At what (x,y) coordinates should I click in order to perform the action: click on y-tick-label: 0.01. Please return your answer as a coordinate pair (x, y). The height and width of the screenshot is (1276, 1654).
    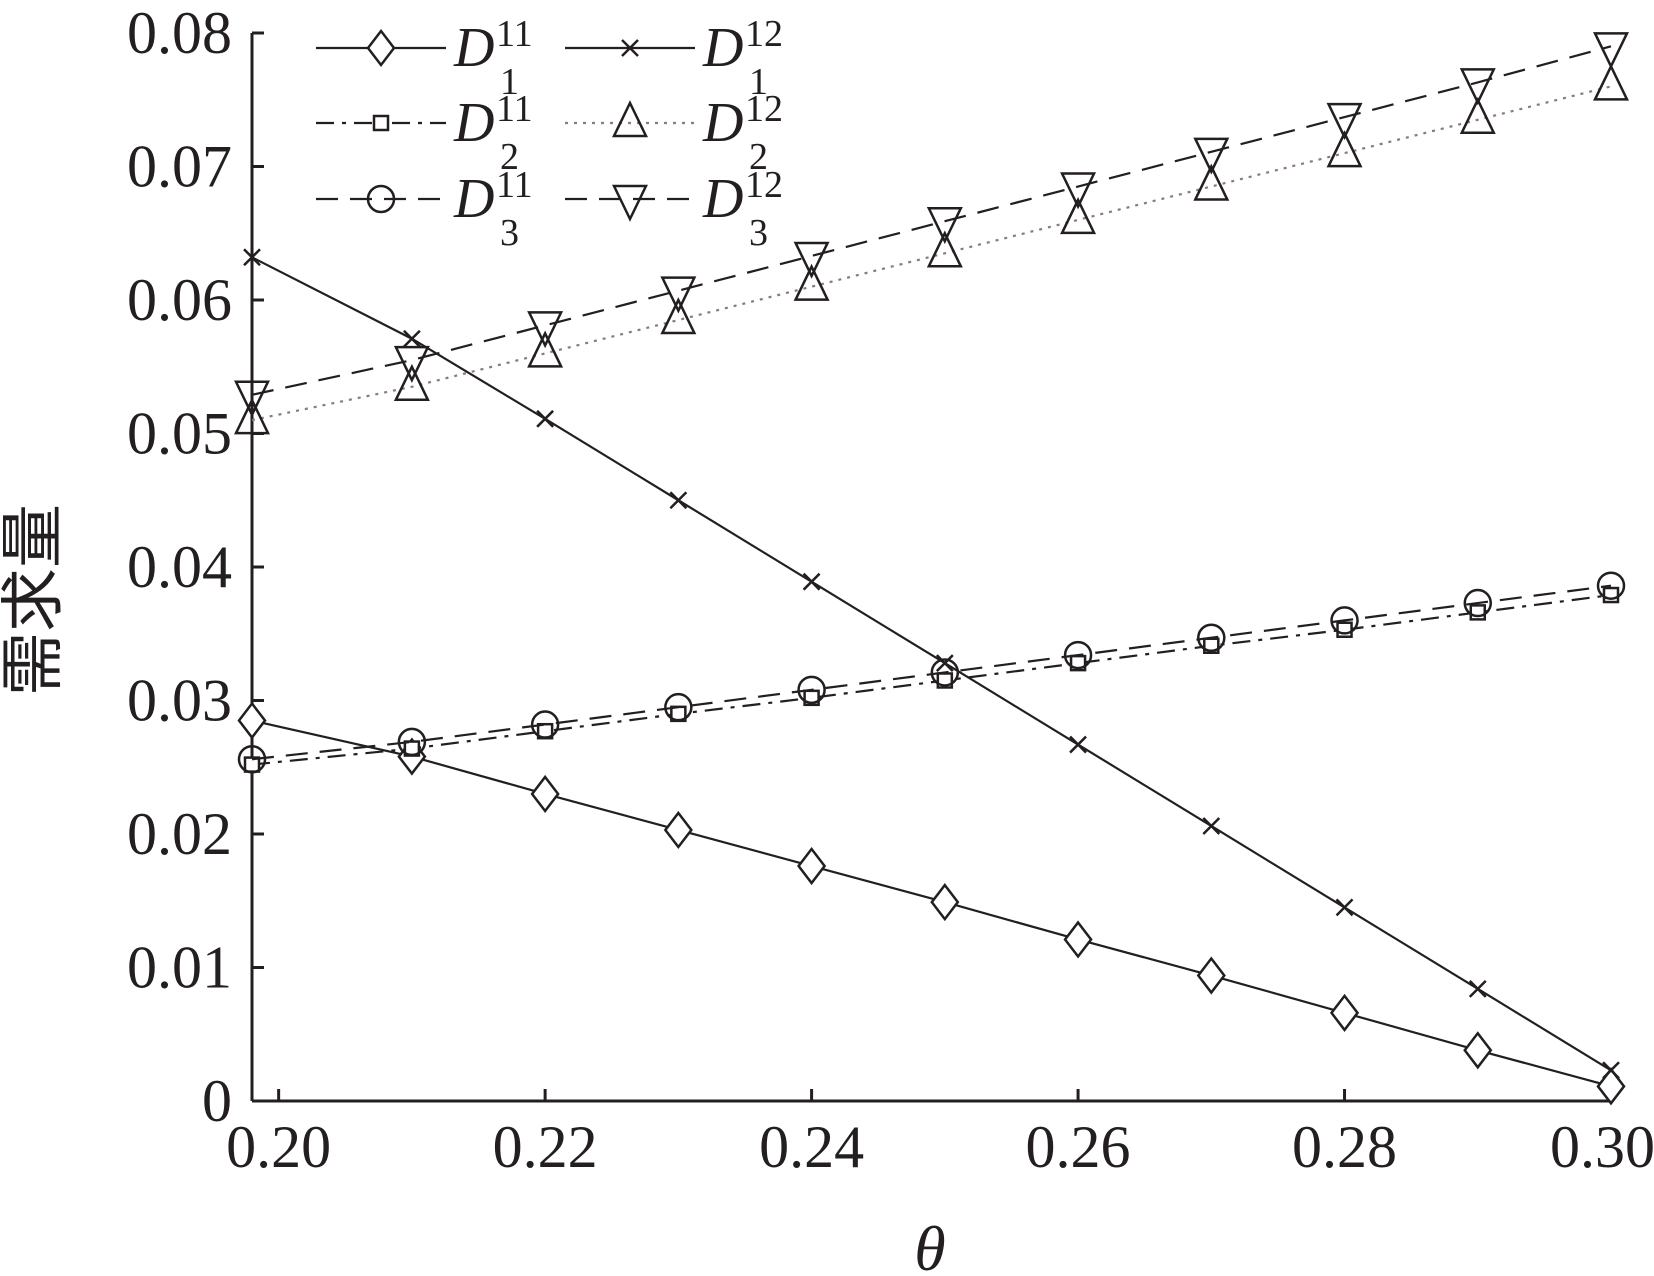
    Looking at the image, I should click on (179, 968).